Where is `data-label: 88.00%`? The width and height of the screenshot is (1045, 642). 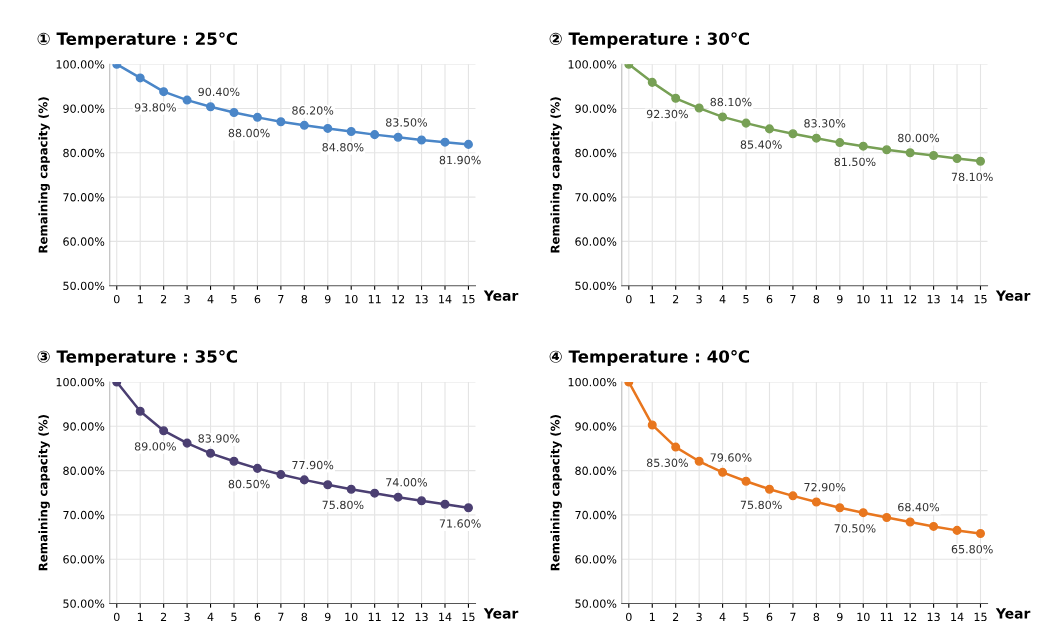
data-label: 88.00% is located at coordinates (249, 133).